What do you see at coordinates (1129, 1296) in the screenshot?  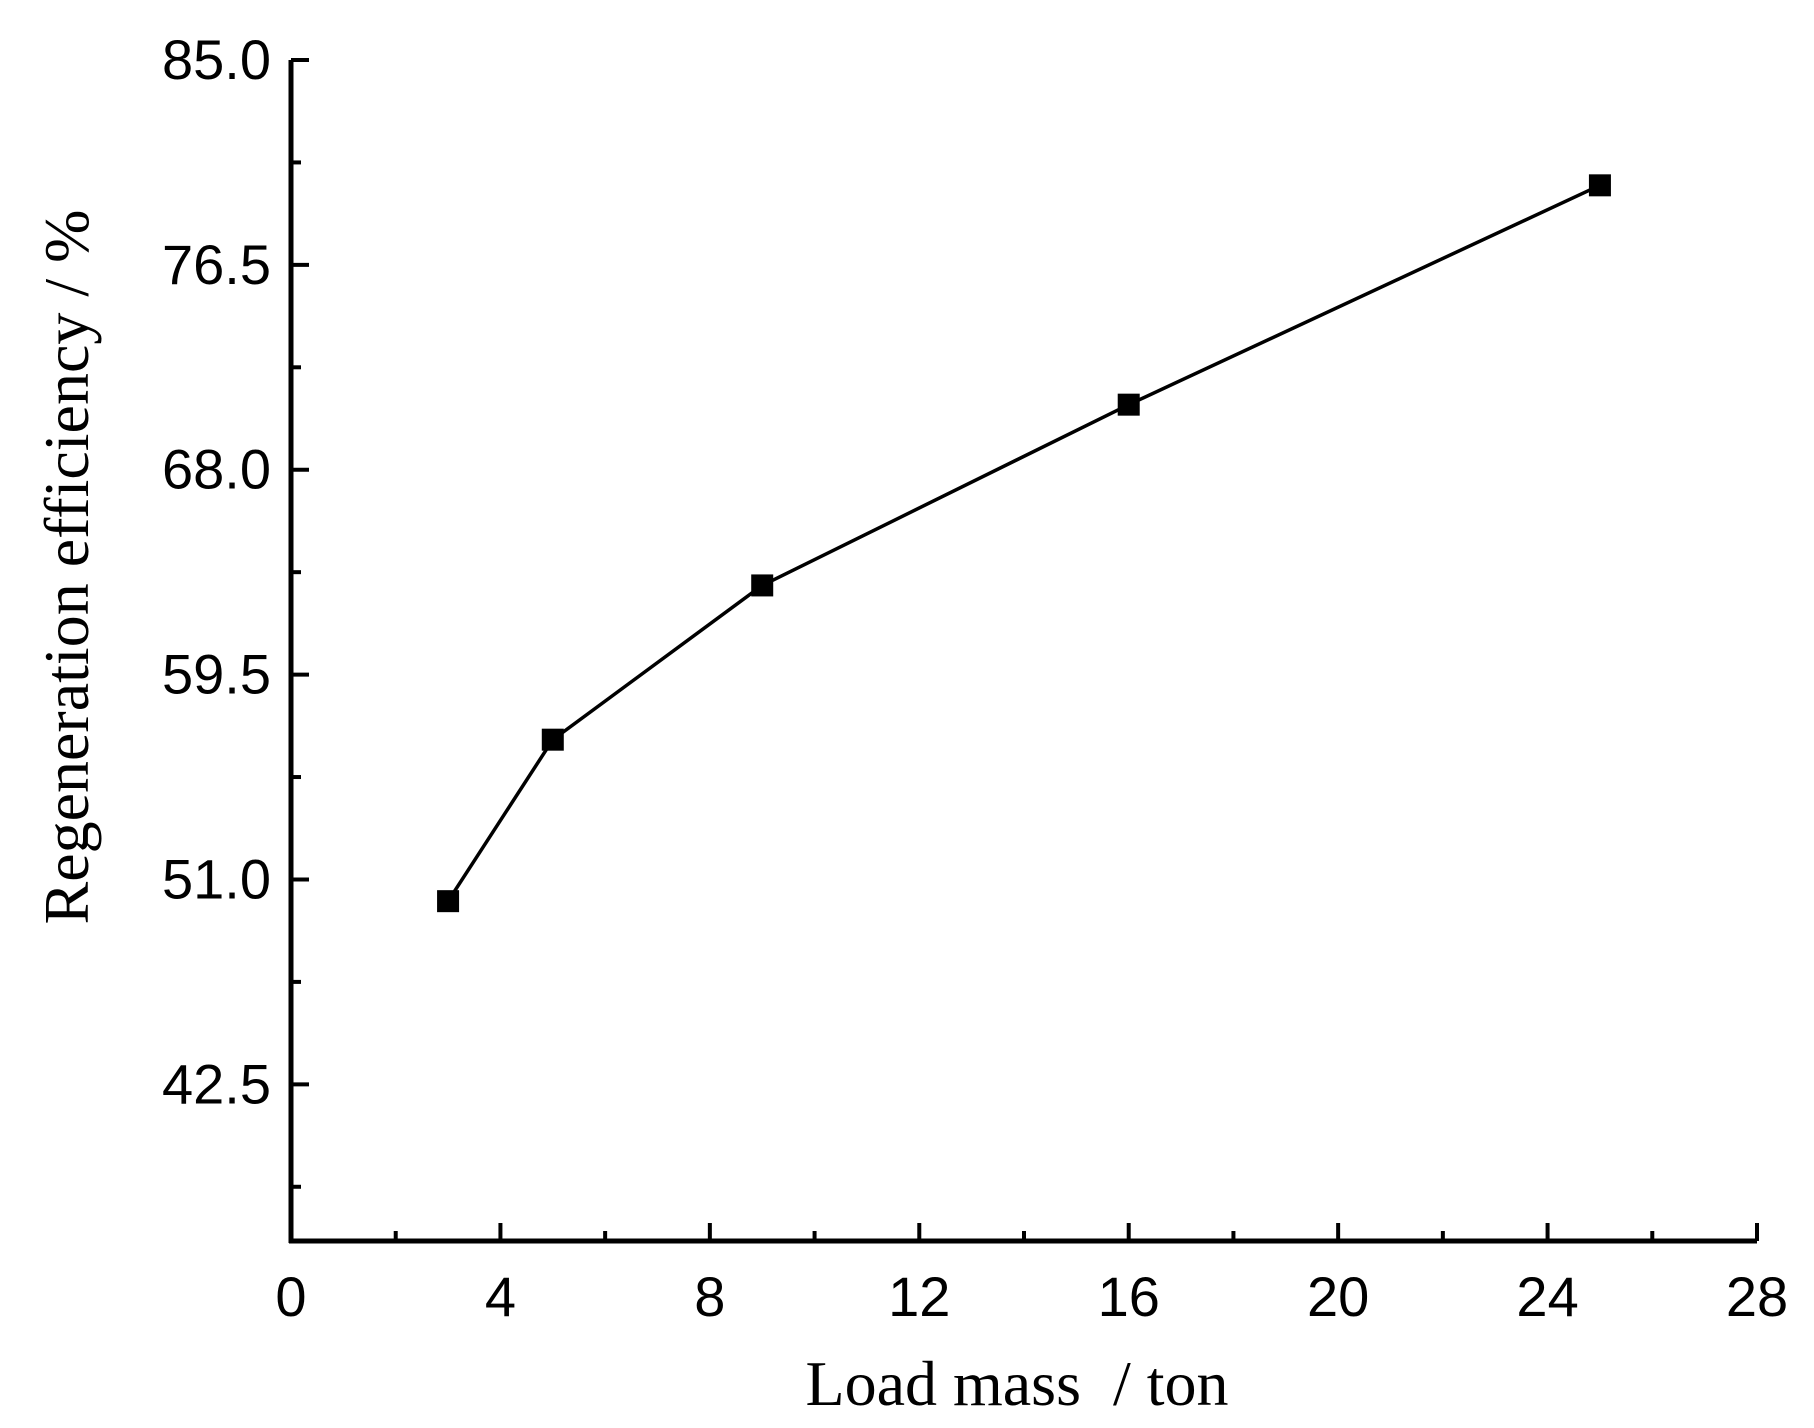 I see `x-tick-label: 16` at bounding box center [1129, 1296].